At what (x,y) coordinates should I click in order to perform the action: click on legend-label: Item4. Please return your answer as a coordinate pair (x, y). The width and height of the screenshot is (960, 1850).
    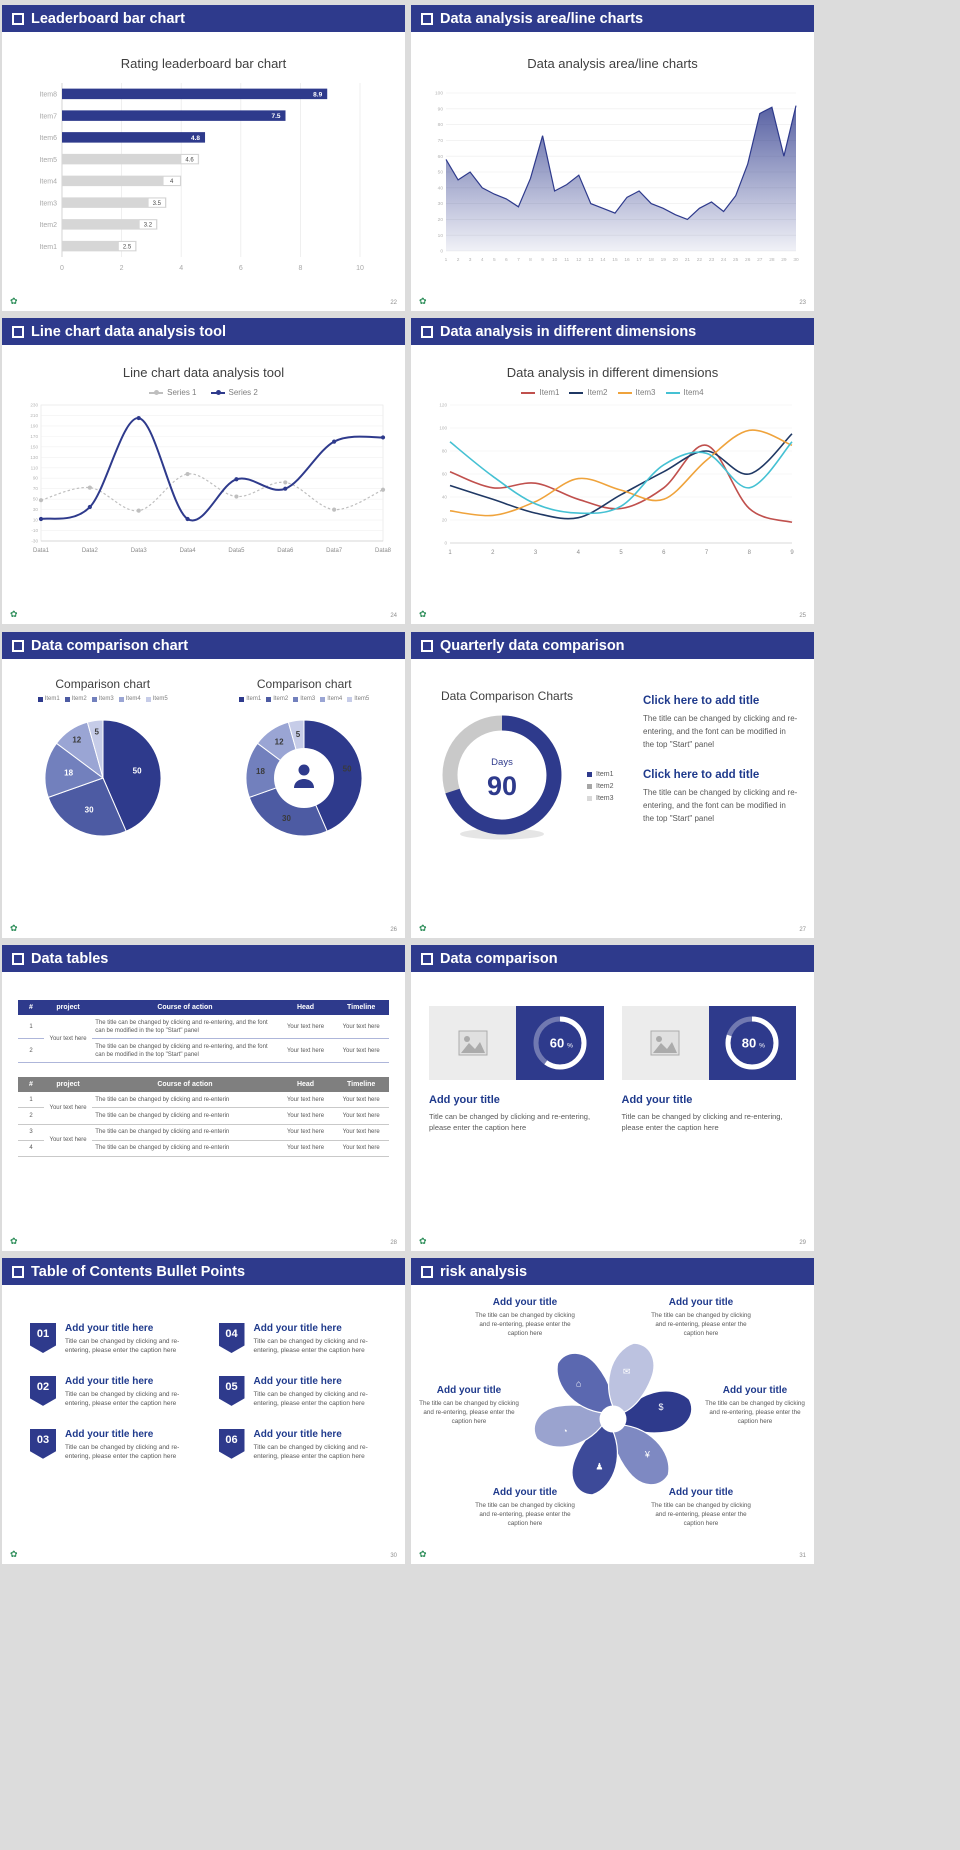
    Looking at the image, I should click on (693, 392).